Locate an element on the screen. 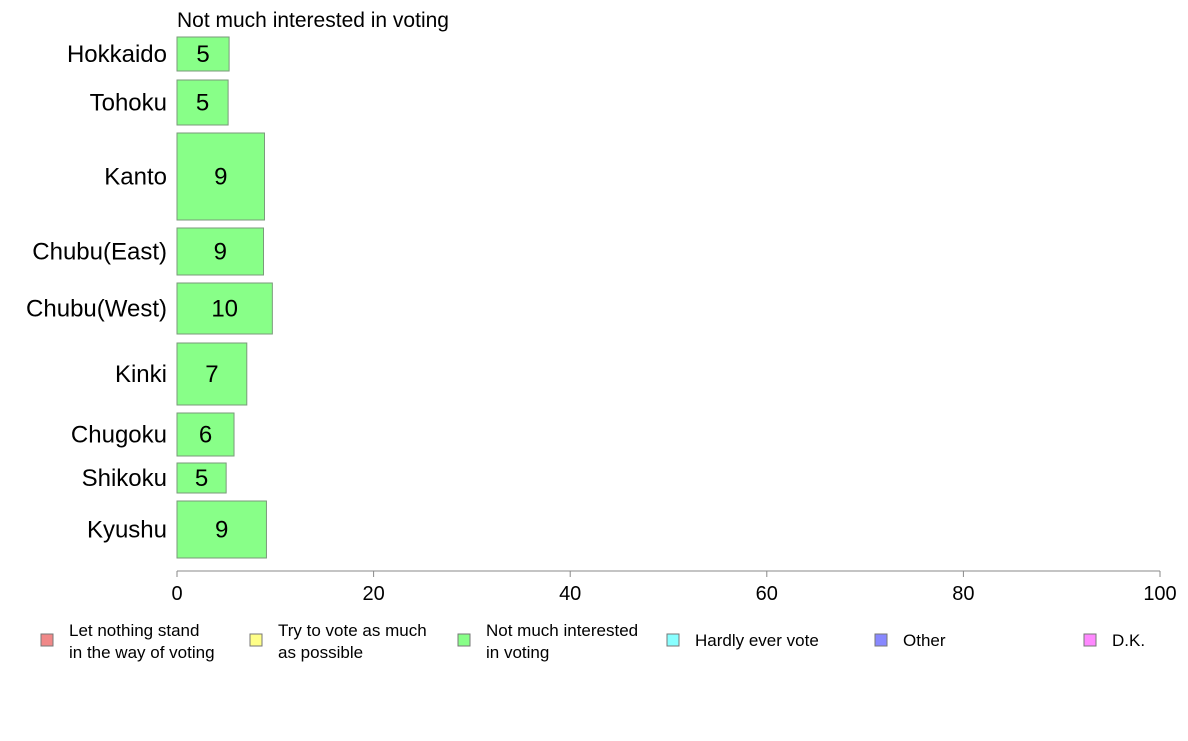 The width and height of the screenshot is (1188, 741). legend-label: Not much interested in voting is located at coordinates (562, 641).